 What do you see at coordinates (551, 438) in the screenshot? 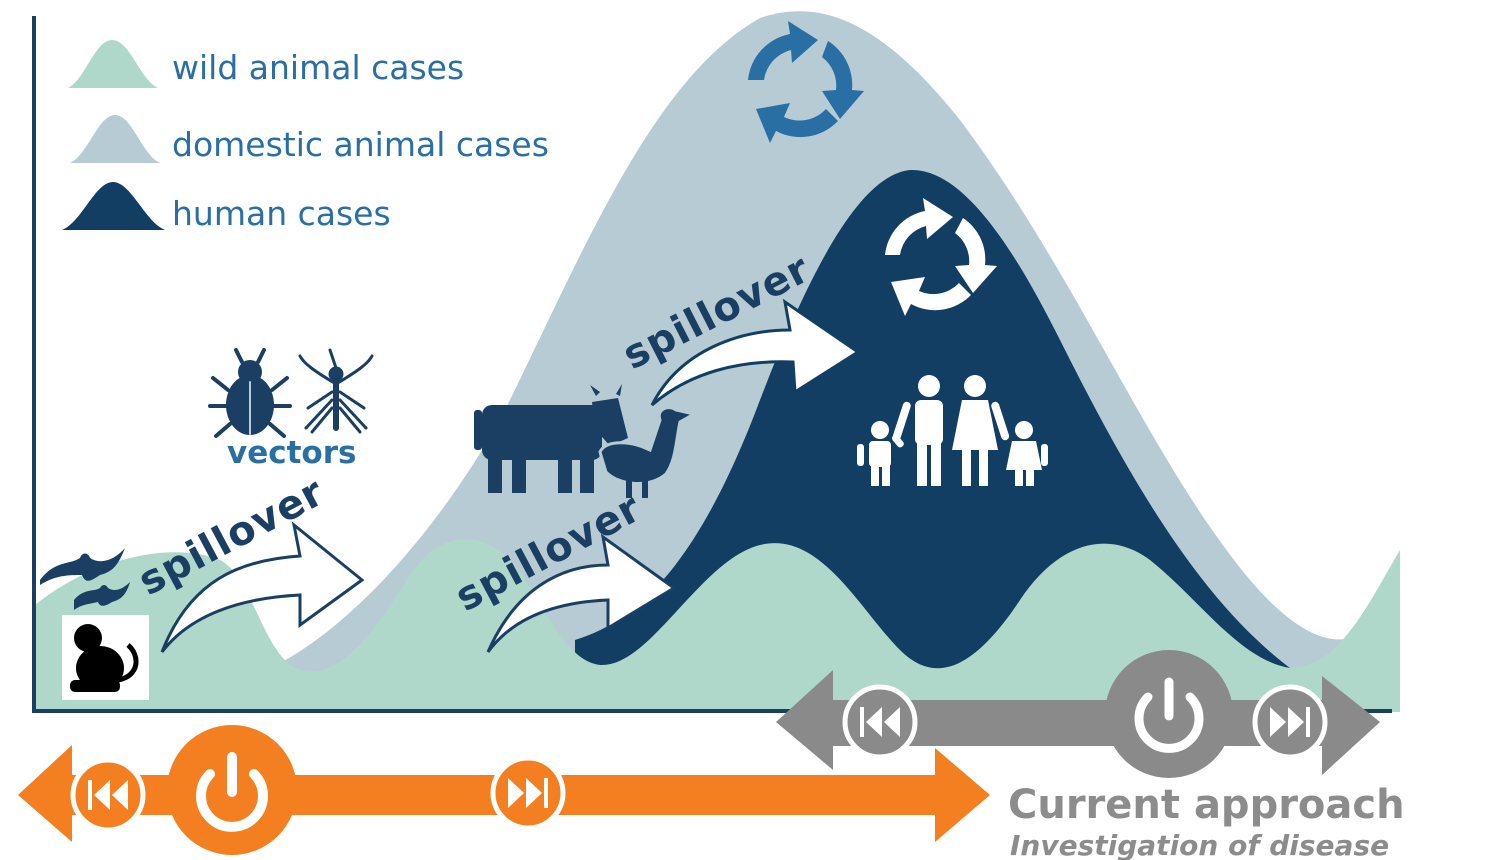
I see `cow-icon` at bounding box center [551, 438].